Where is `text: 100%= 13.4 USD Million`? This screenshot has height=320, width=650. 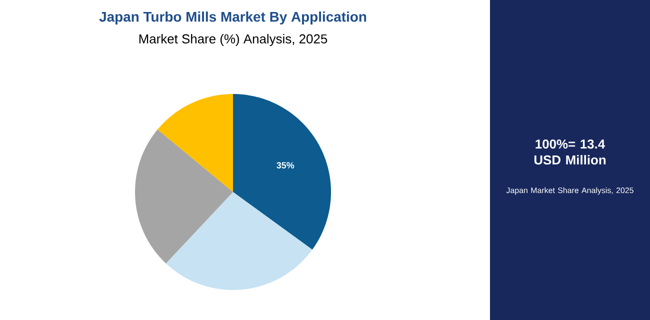
text: 100%= 13.4 USD Million is located at coordinates (570, 152).